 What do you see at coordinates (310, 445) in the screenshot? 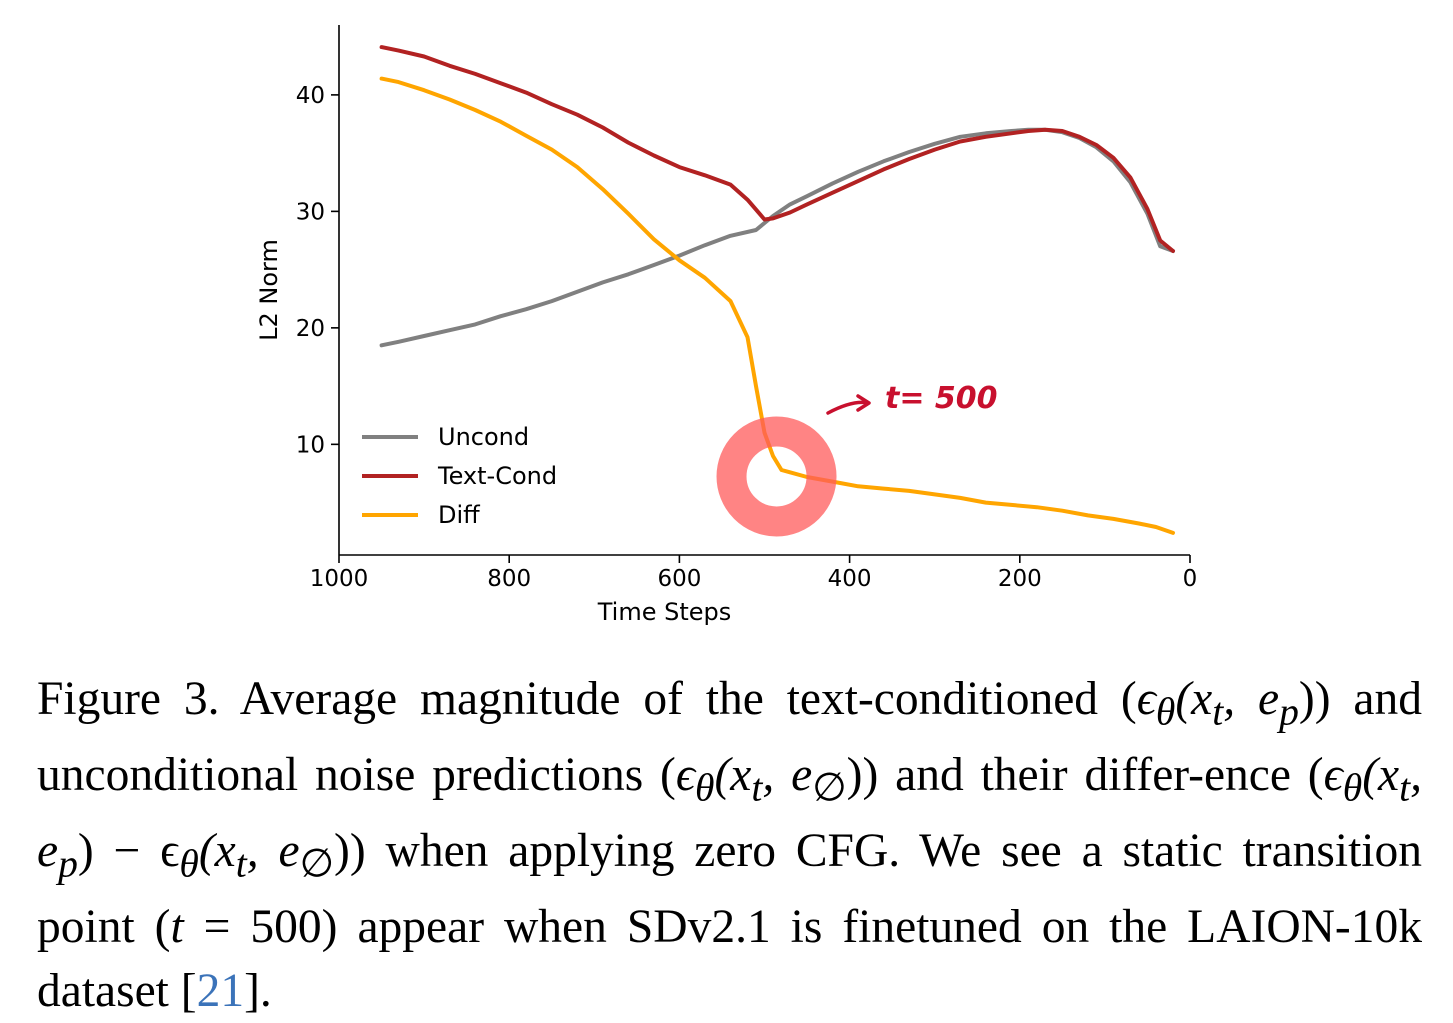
I see `y-tick-label: 10` at bounding box center [310, 445].